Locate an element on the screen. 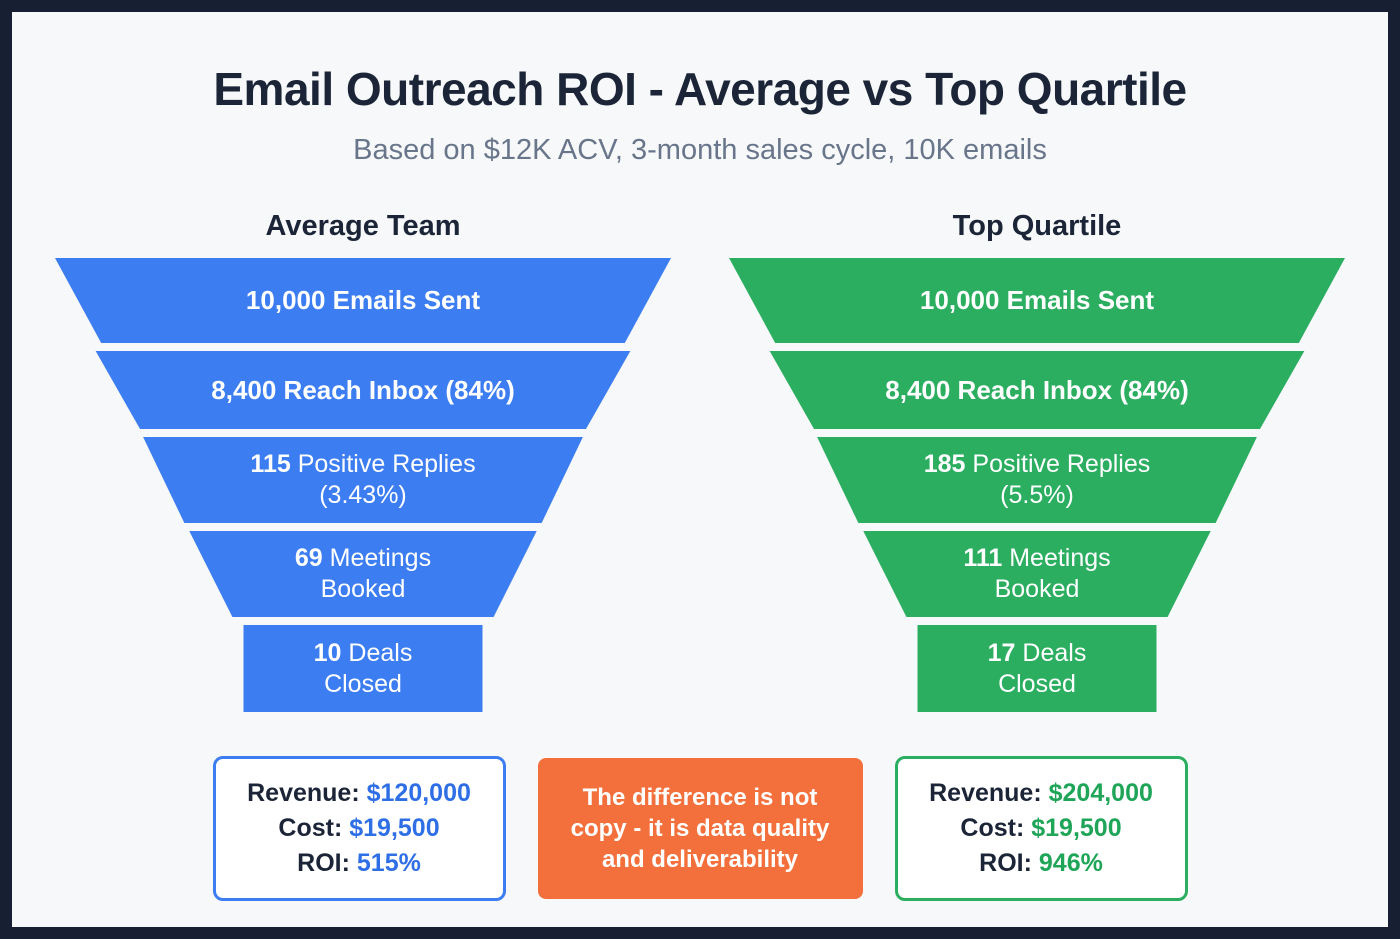 This screenshot has height=939, width=1400. segment-value: 69 is located at coordinates (308, 558).